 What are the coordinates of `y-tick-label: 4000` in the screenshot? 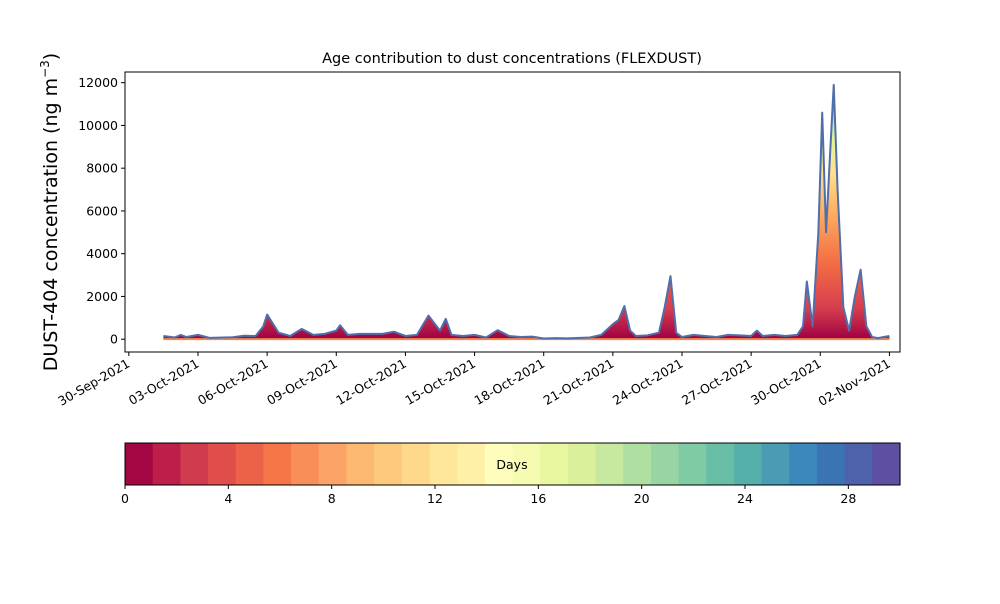 It's located at (102, 253).